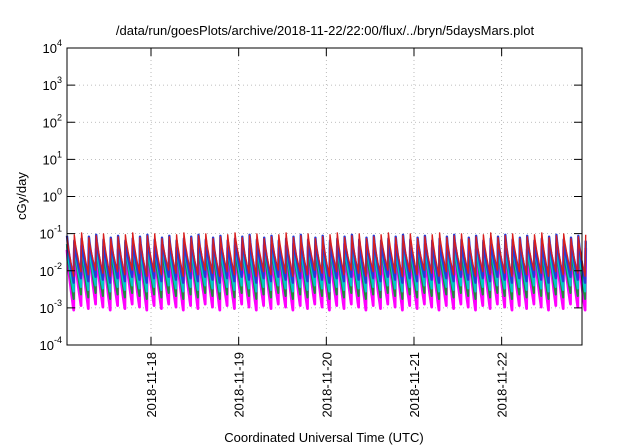 This screenshot has height=448, width=640. I want to click on y-tick-label: 10⁴, so click(52, 47).